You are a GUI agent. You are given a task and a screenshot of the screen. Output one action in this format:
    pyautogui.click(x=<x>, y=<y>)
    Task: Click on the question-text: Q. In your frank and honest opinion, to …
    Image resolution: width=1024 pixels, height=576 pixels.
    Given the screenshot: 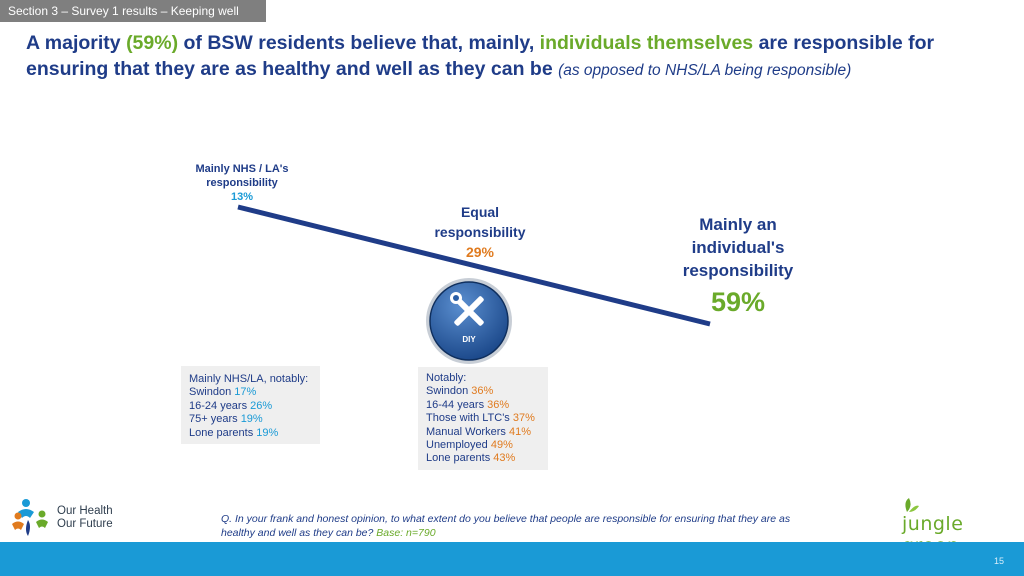 What is the action you would take?
    pyautogui.click(x=506, y=526)
    